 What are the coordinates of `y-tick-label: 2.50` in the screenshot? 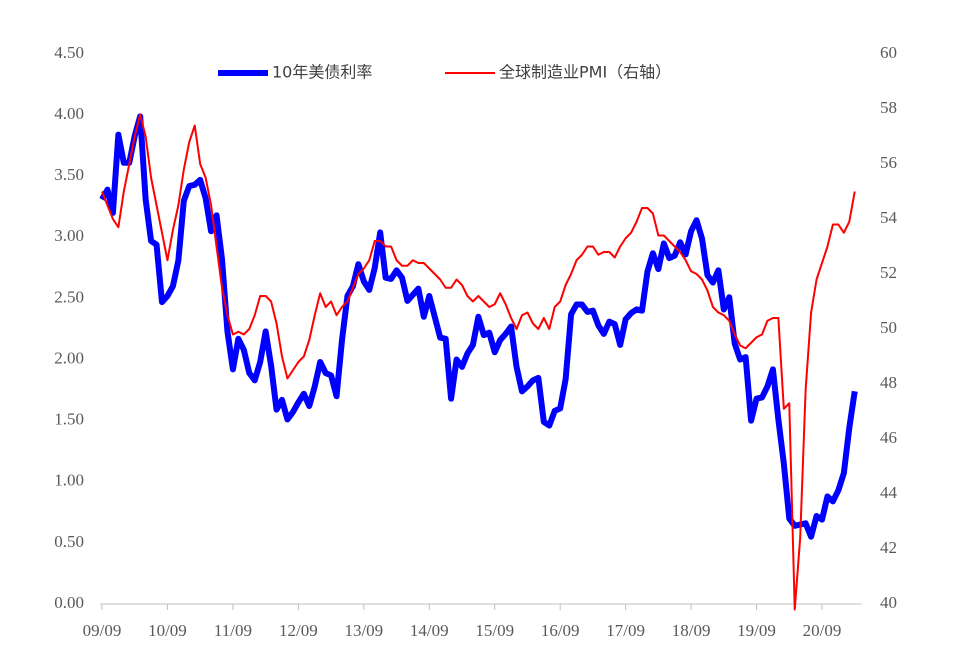 It's located at (69, 296).